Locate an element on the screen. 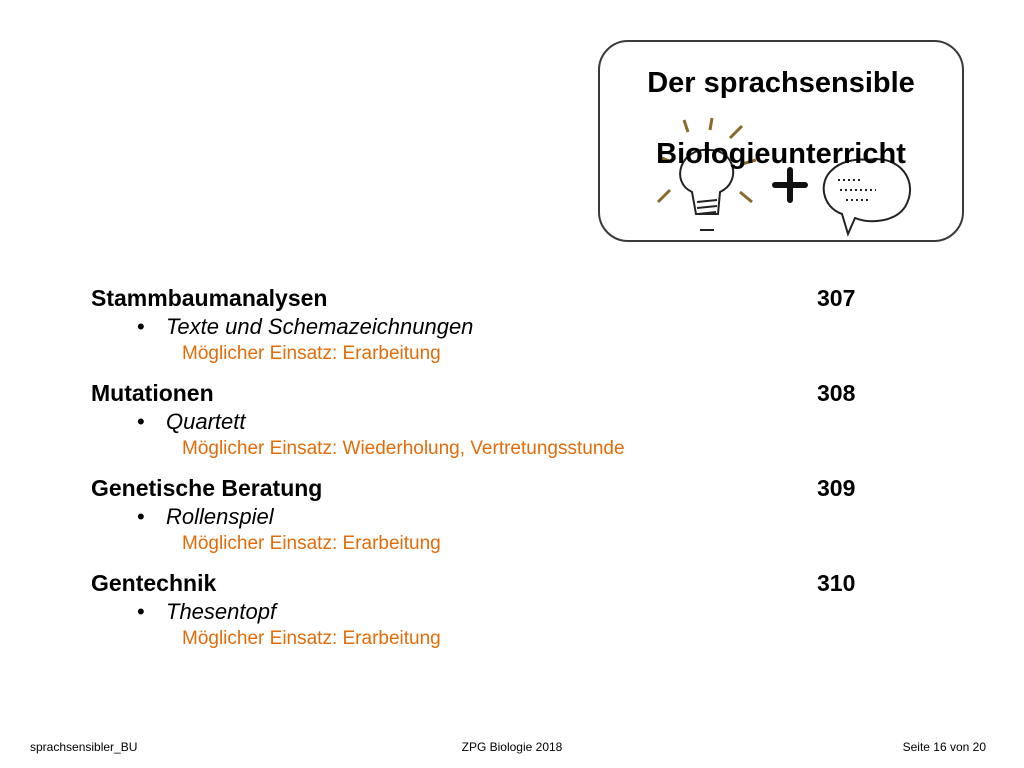 The image size is (1024, 768). plus-icon is located at coordinates (790, 185).